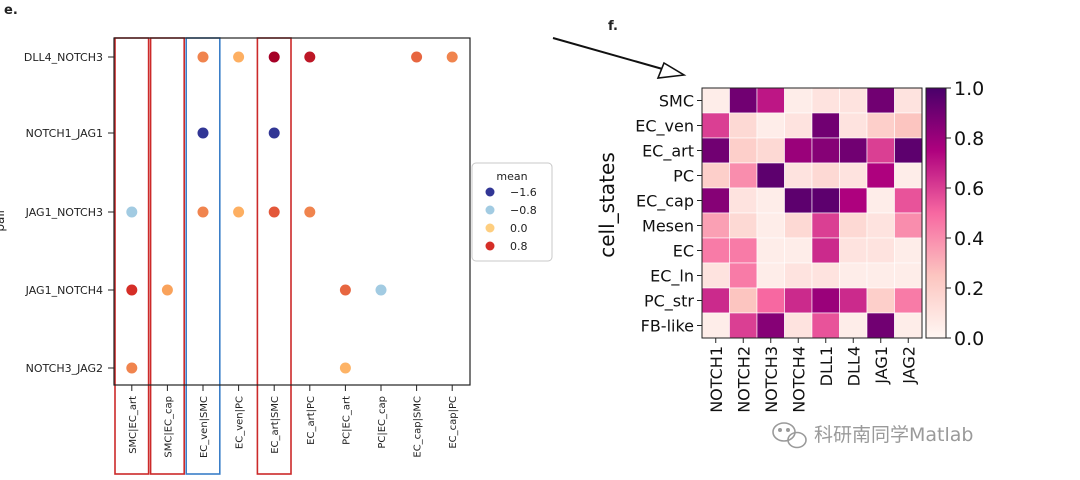 Image resolution: width=1080 pixels, height=480 pixels. I want to click on y-tick-label: JAG1_NOTCH4, so click(64, 290).